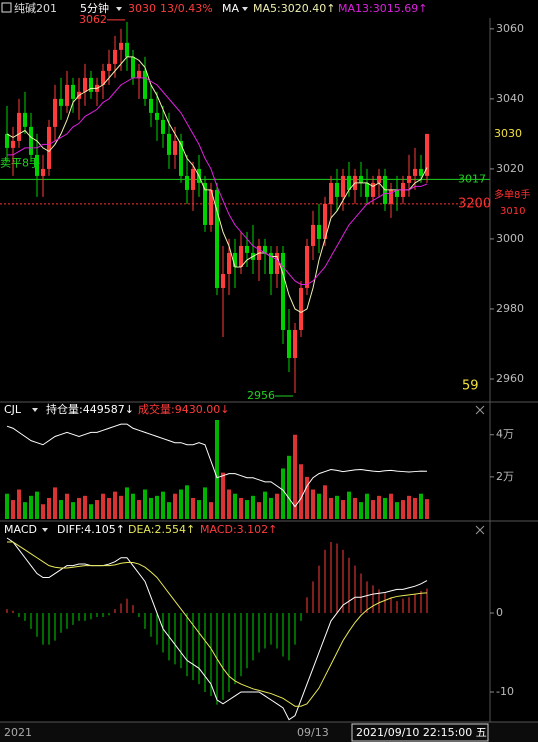 The height and width of the screenshot is (742, 538). I want to click on y-tick-label: 0, so click(499, 612).